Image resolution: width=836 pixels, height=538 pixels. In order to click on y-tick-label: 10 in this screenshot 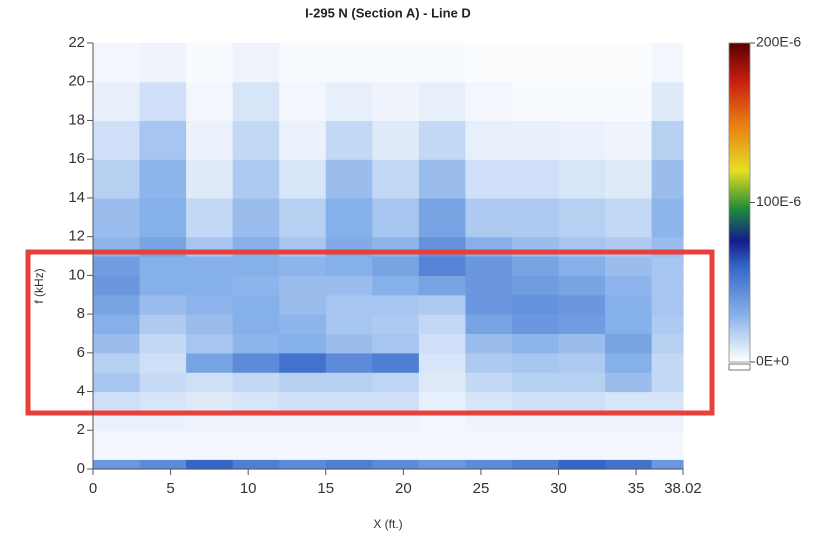, I will do `click(76, 274)`.